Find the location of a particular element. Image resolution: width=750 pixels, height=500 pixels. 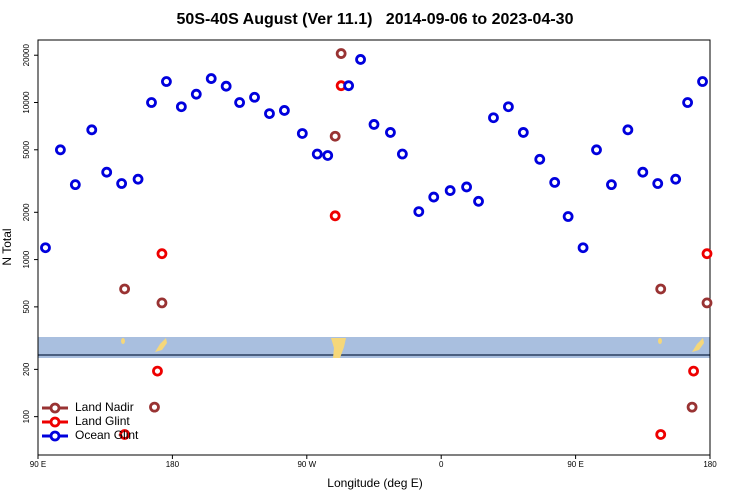

y-tick-label: 500 is located at coordinates (26, 307).